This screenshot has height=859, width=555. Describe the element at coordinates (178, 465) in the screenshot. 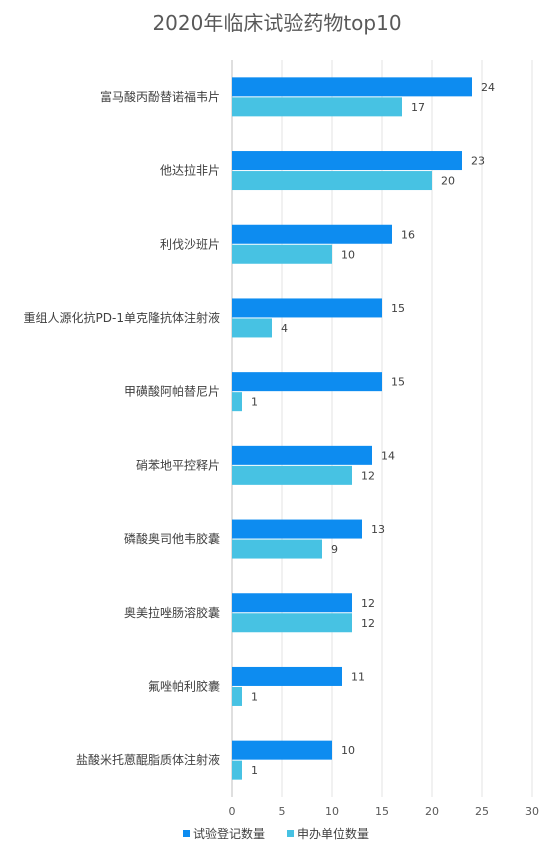

I see `category-label: 硝苯地平控释片` at that location.